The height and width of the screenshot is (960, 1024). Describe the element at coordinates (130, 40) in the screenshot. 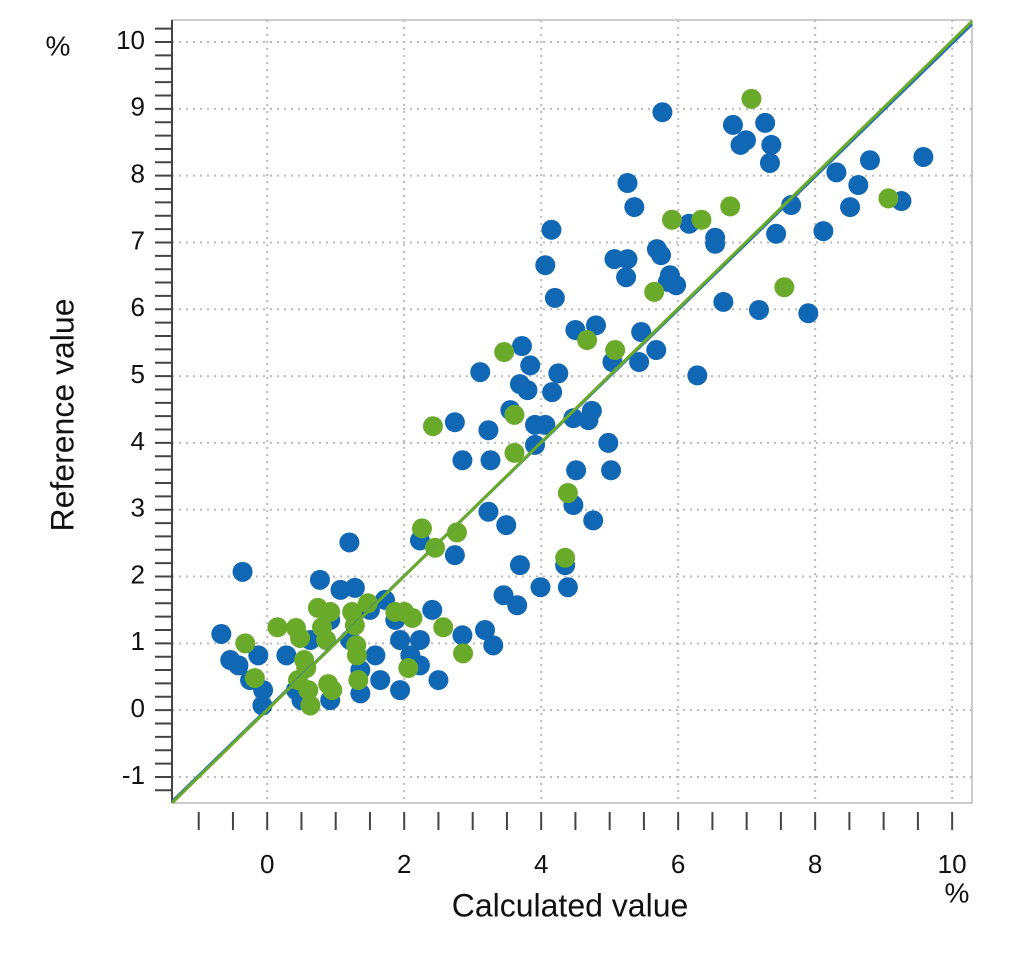

I see `y-tick-label: 10` at that location.